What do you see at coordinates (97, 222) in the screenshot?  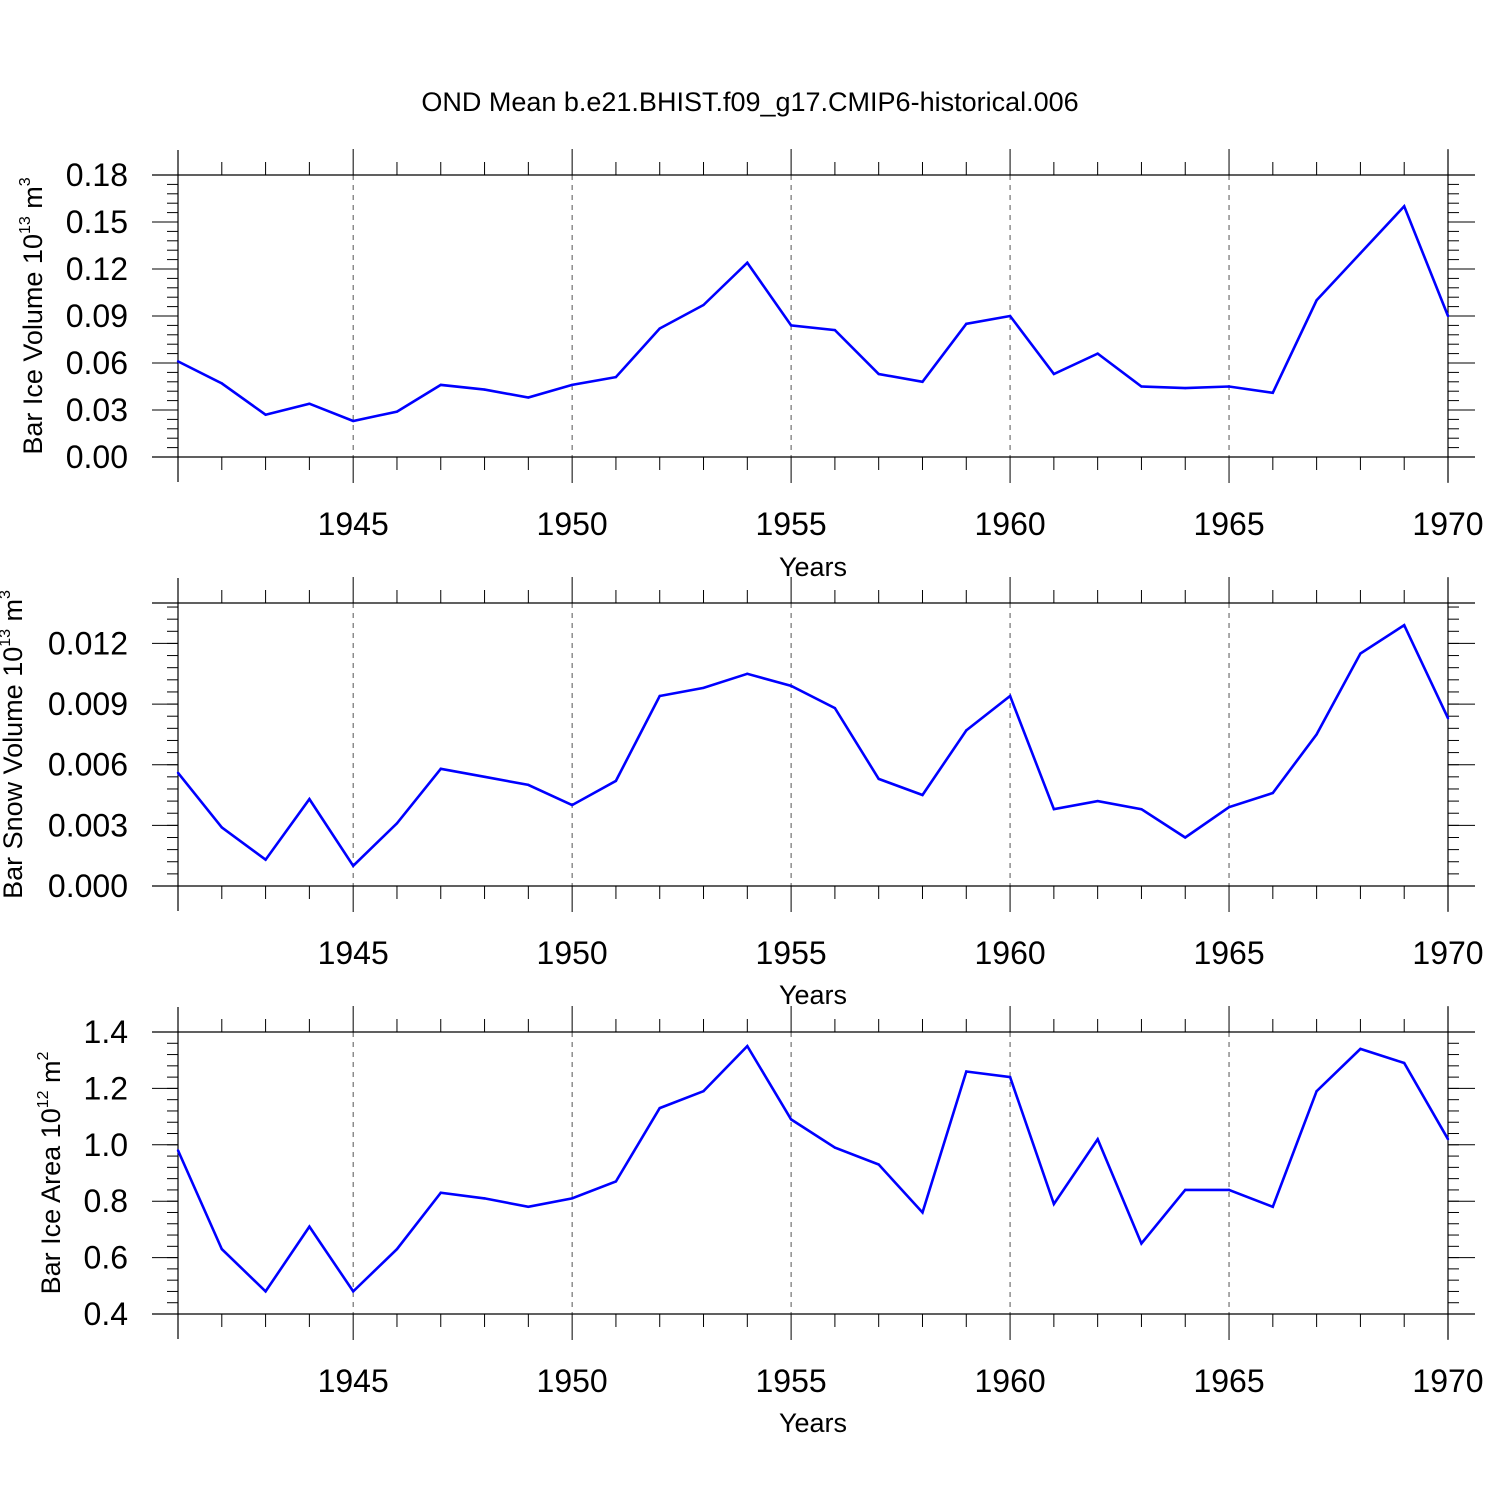 I see `y-tick-label: 0.15` at bounding box center [97, 222].